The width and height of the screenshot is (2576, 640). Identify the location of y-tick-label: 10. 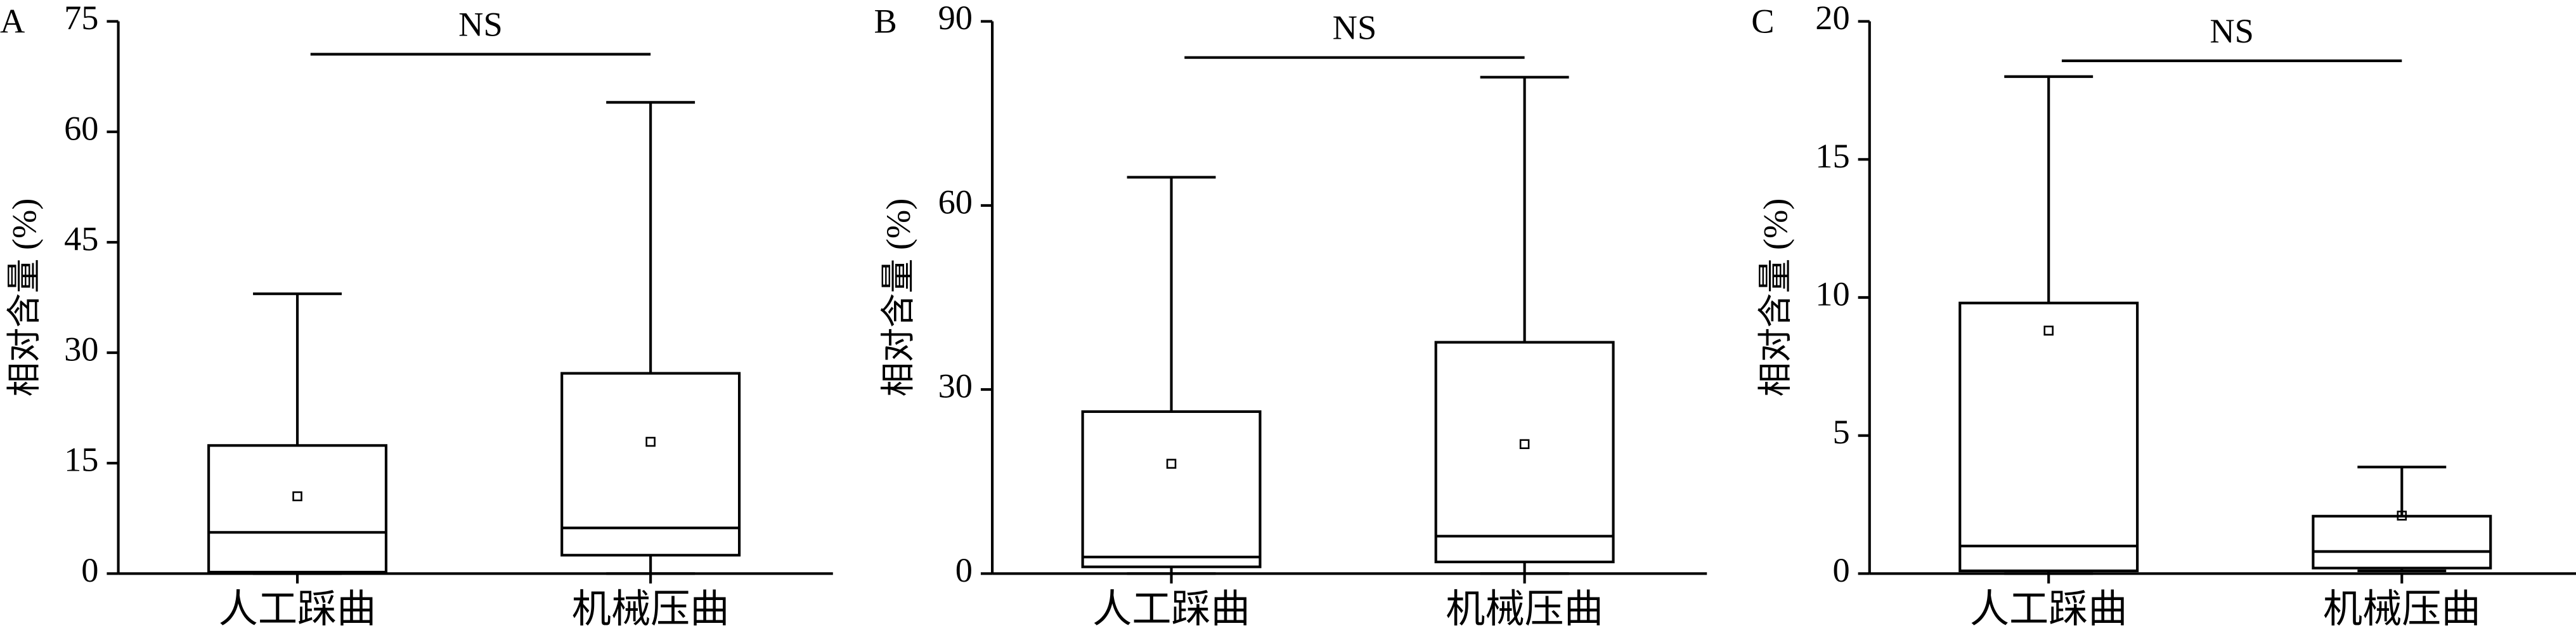
(1832, 294).